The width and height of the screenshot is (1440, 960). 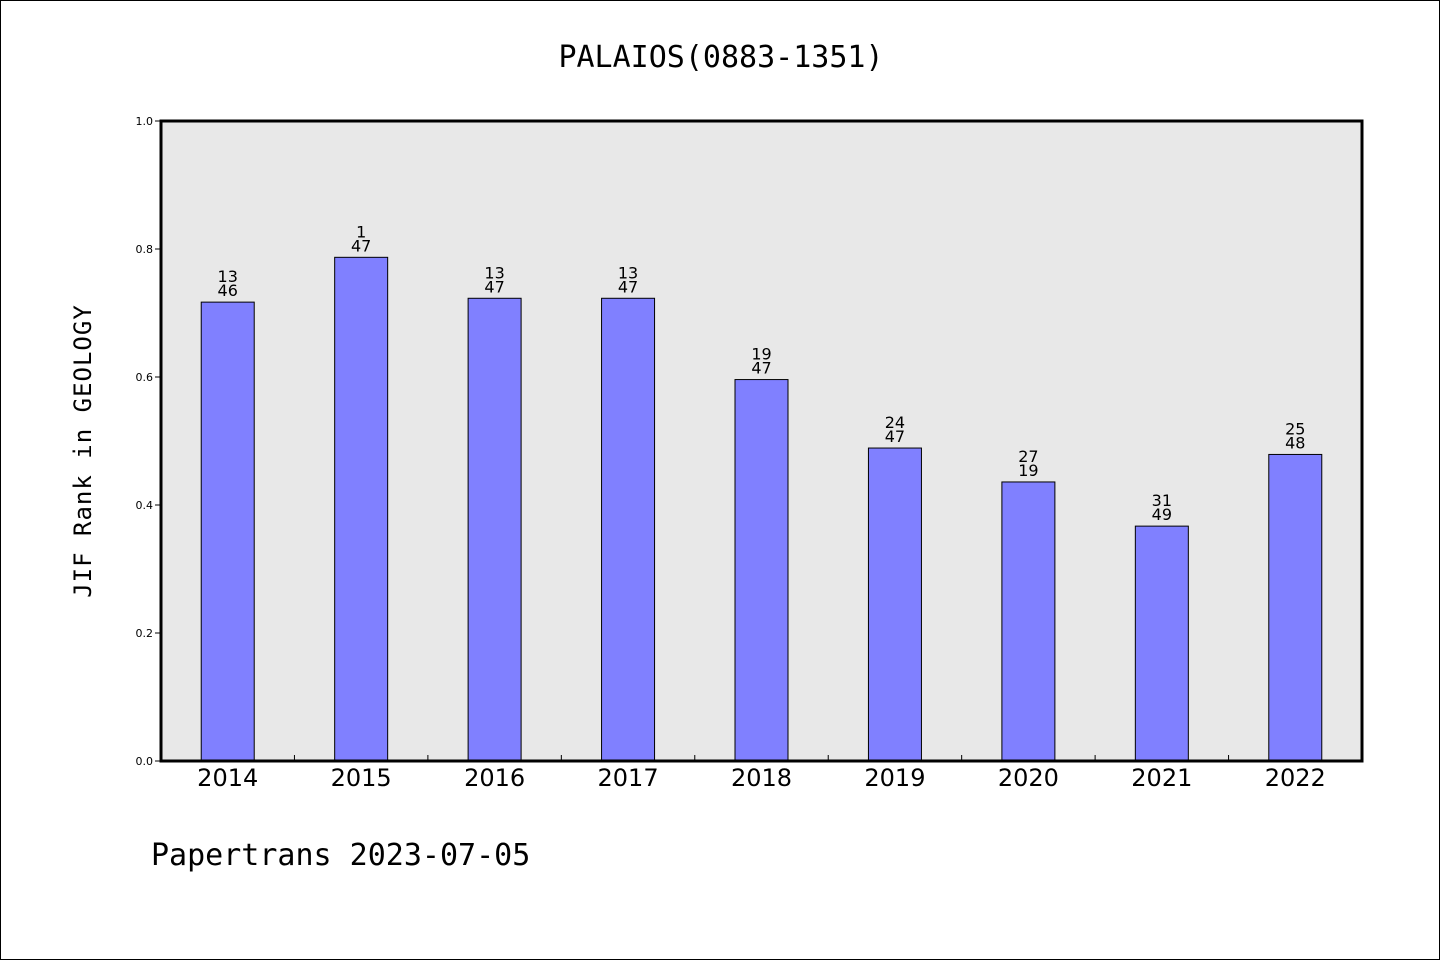 I want to click on y-tick-label-1.0: 1.0, so click(x=145, y=121).